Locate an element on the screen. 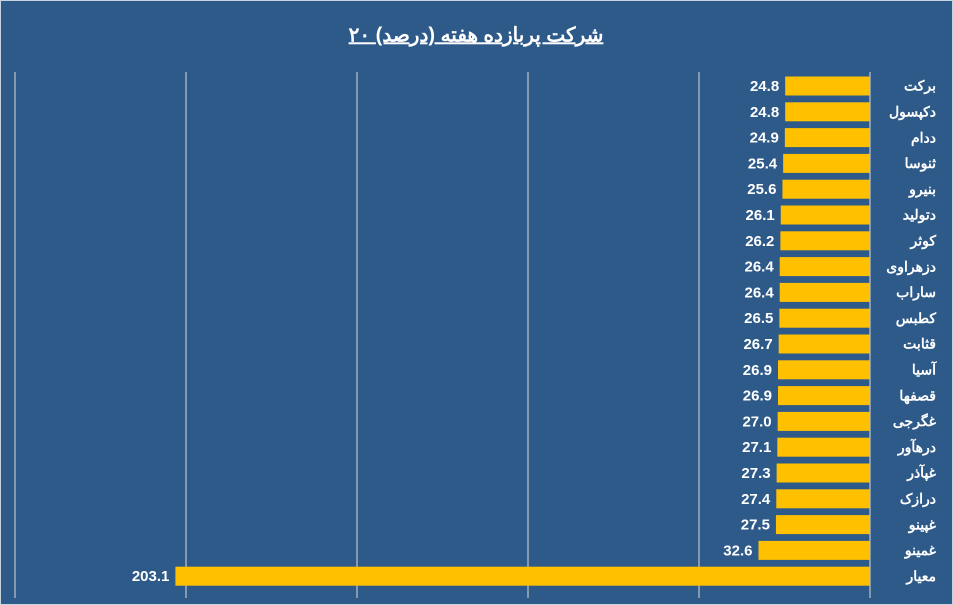 The image size is (953, 605). value-label: 27.4 is located at coordinates (756, 499).